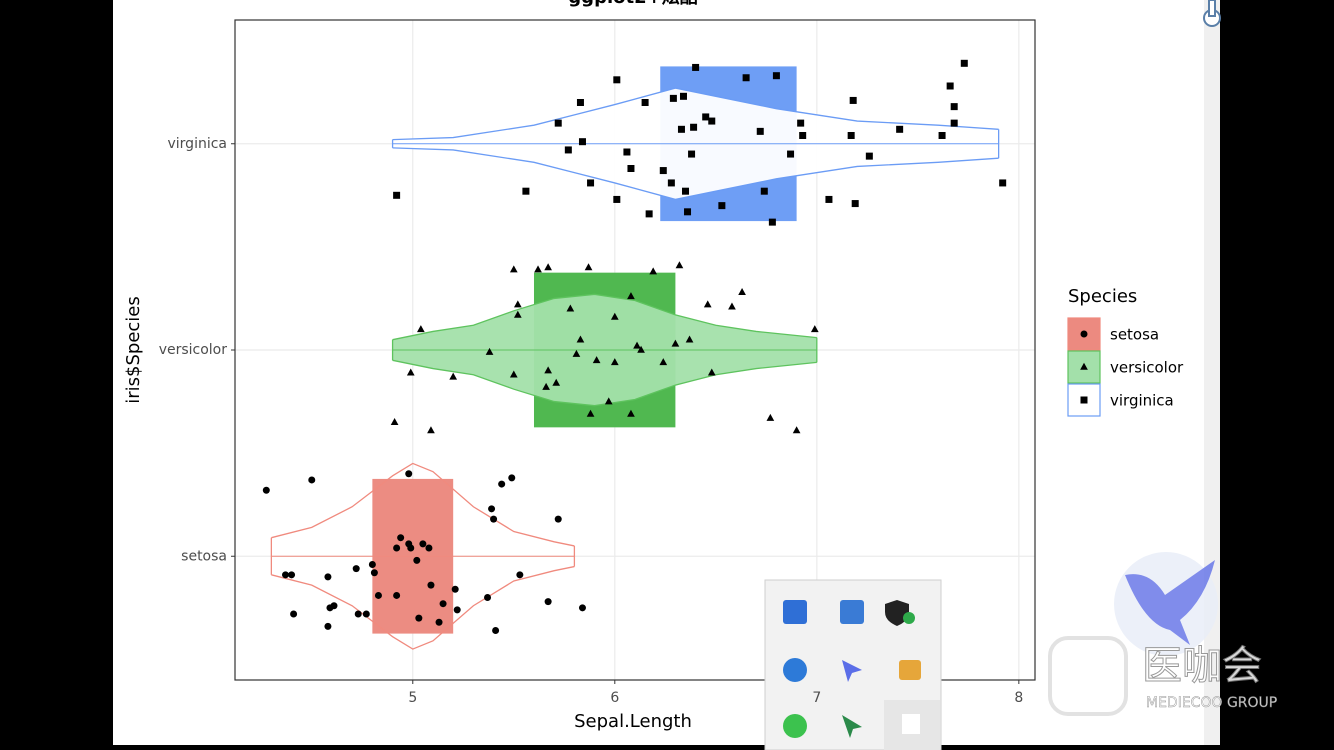 This screenshot has height=750, width=1334. Describe the element at coordinates (1018, 698) in the screenshot. I see `x-tick-label: 8` at that location.